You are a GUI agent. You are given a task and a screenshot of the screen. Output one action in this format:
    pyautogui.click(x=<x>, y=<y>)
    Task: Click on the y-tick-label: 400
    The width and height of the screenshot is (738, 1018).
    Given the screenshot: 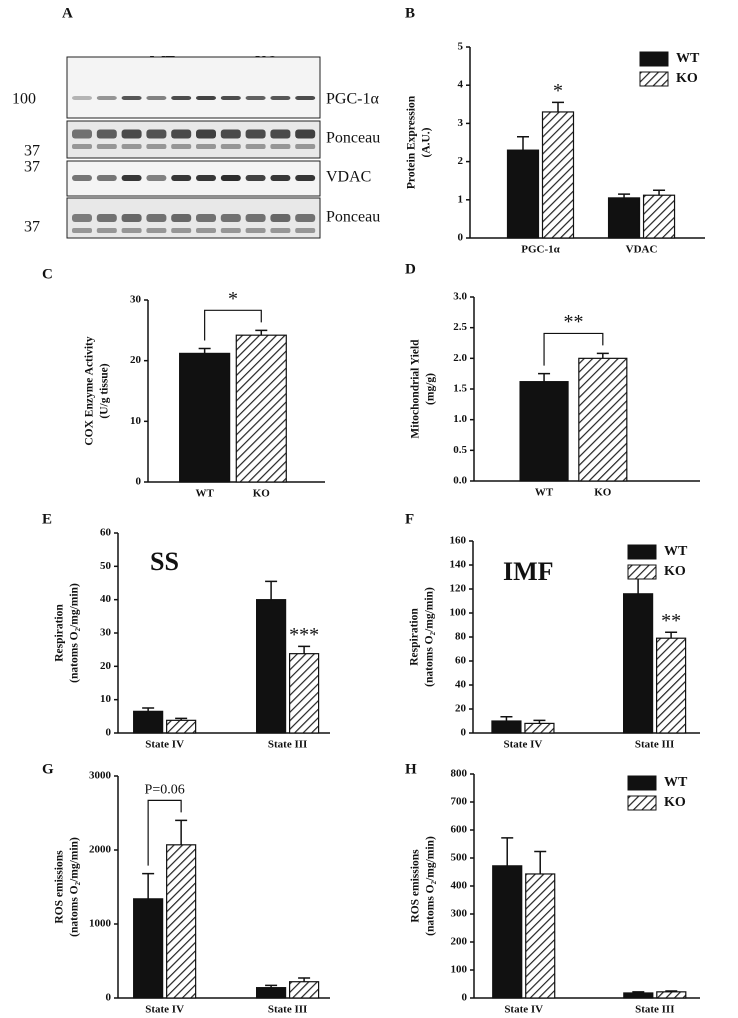 What is the action you would take?
    pyautogui.click(x=459, y=886)
    